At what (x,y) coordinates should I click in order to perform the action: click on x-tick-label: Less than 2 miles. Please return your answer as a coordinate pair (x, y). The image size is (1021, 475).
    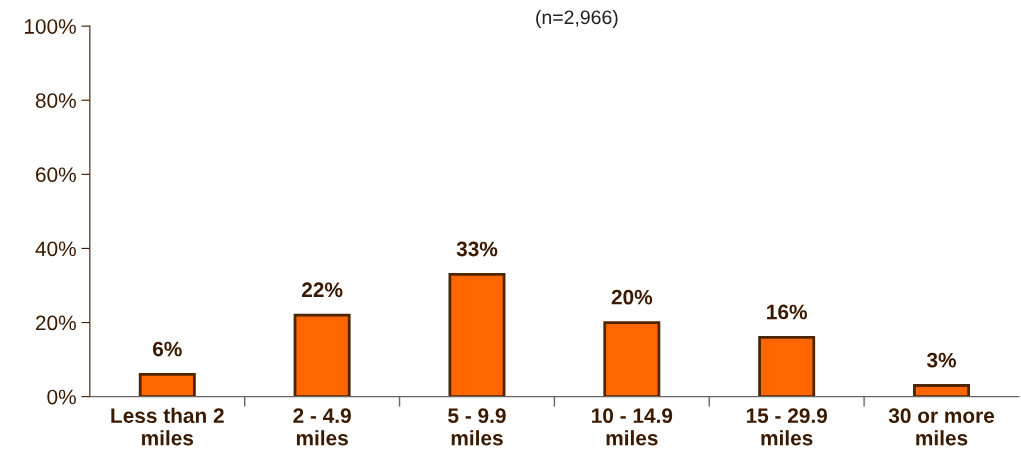
    Looking at the image, I should click on (167, 426).